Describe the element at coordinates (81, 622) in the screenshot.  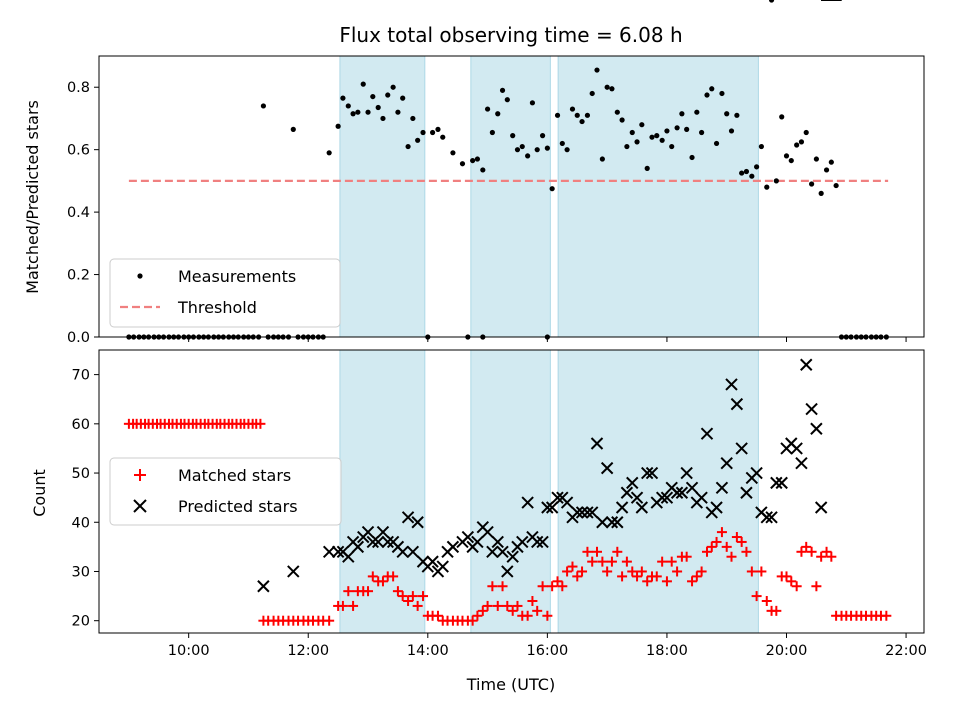
I see `y-tick-label: 20` at that location.